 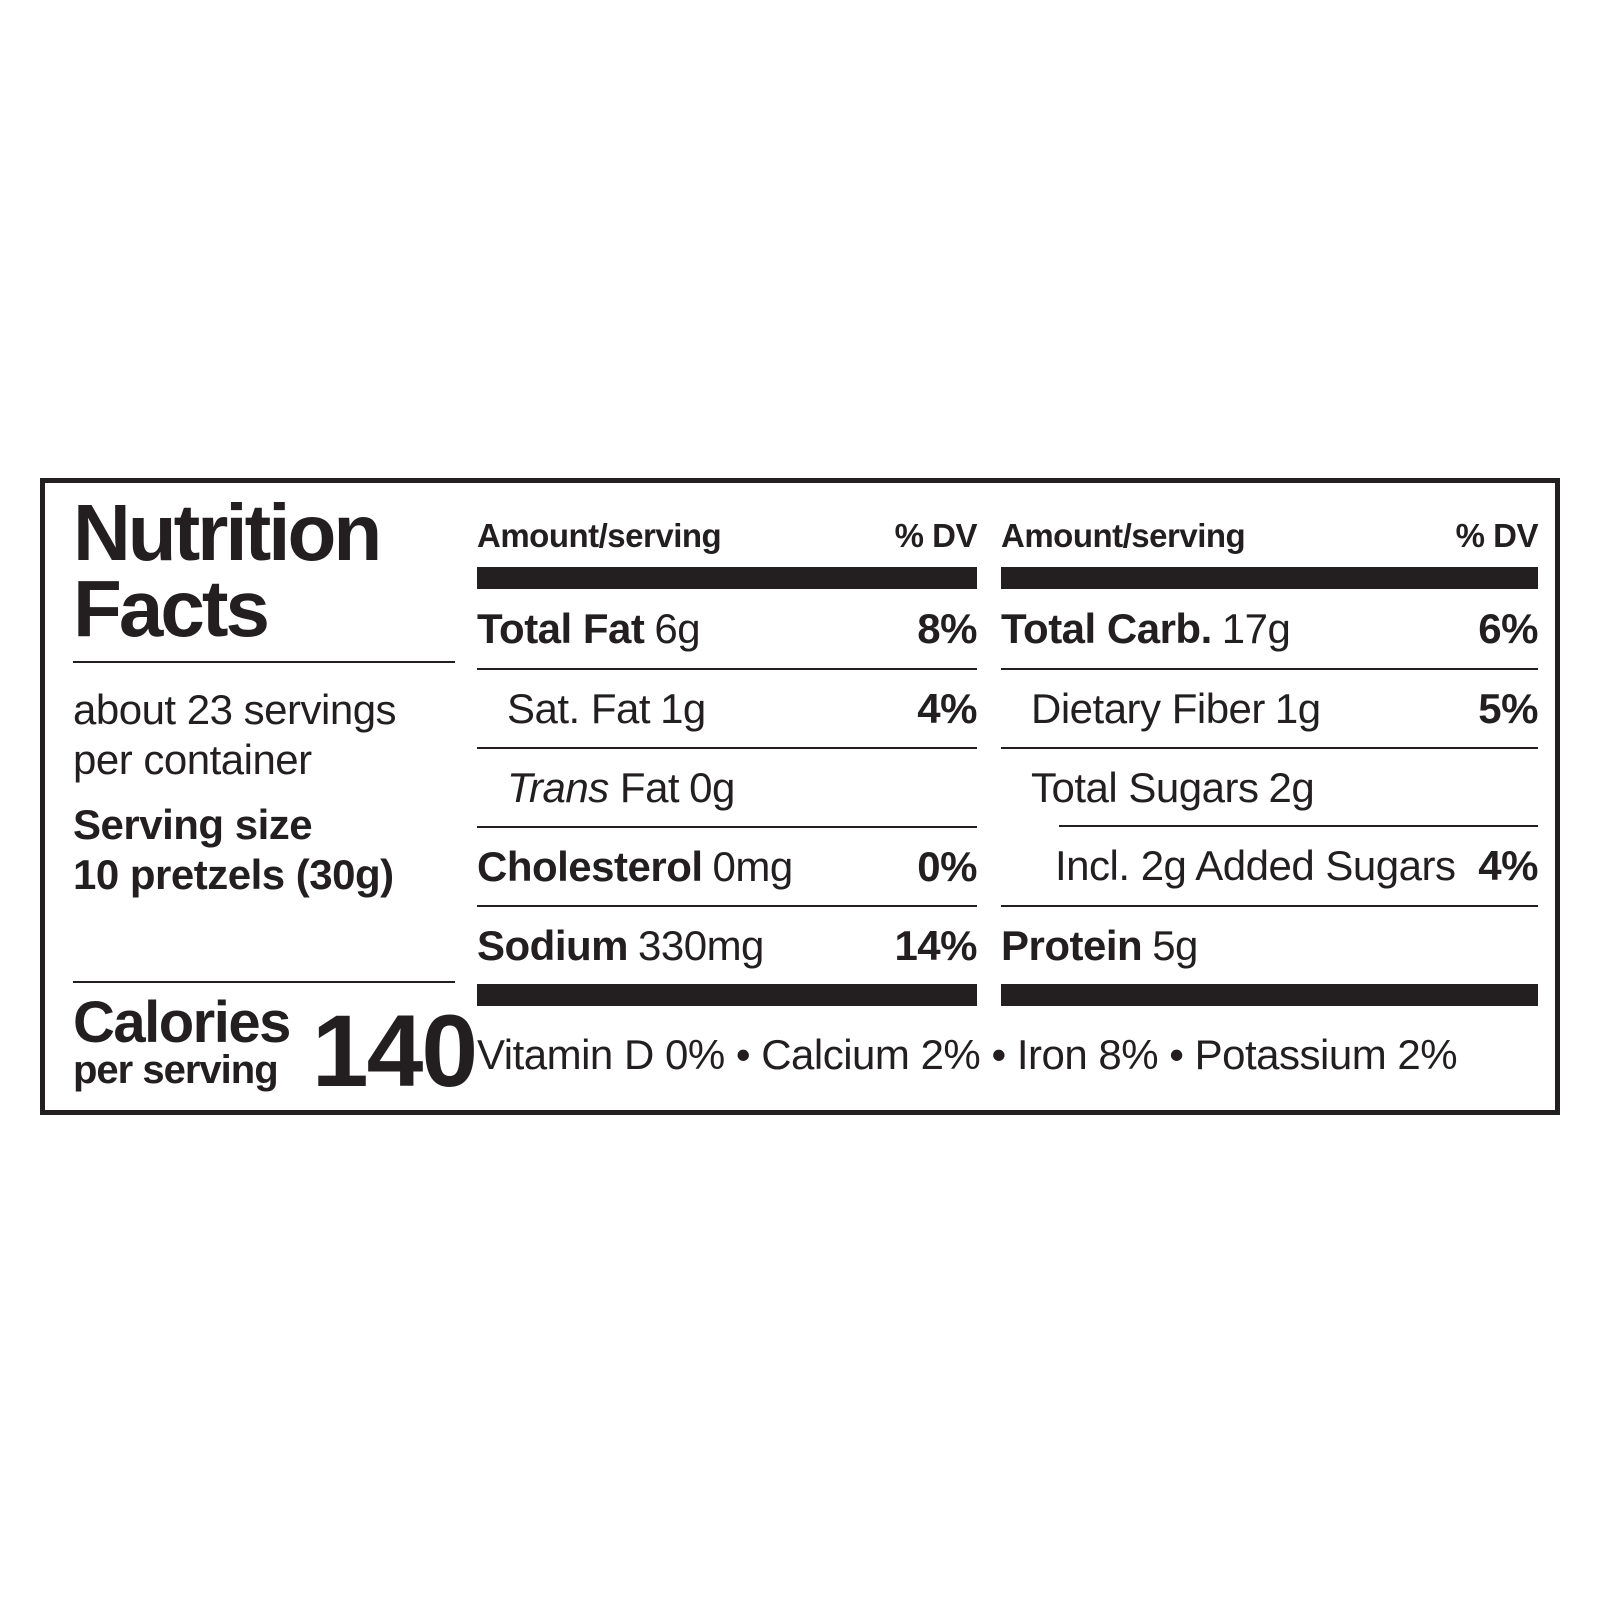 I want to click on nutrient-dv: 0%, so click(x=947, y=866).